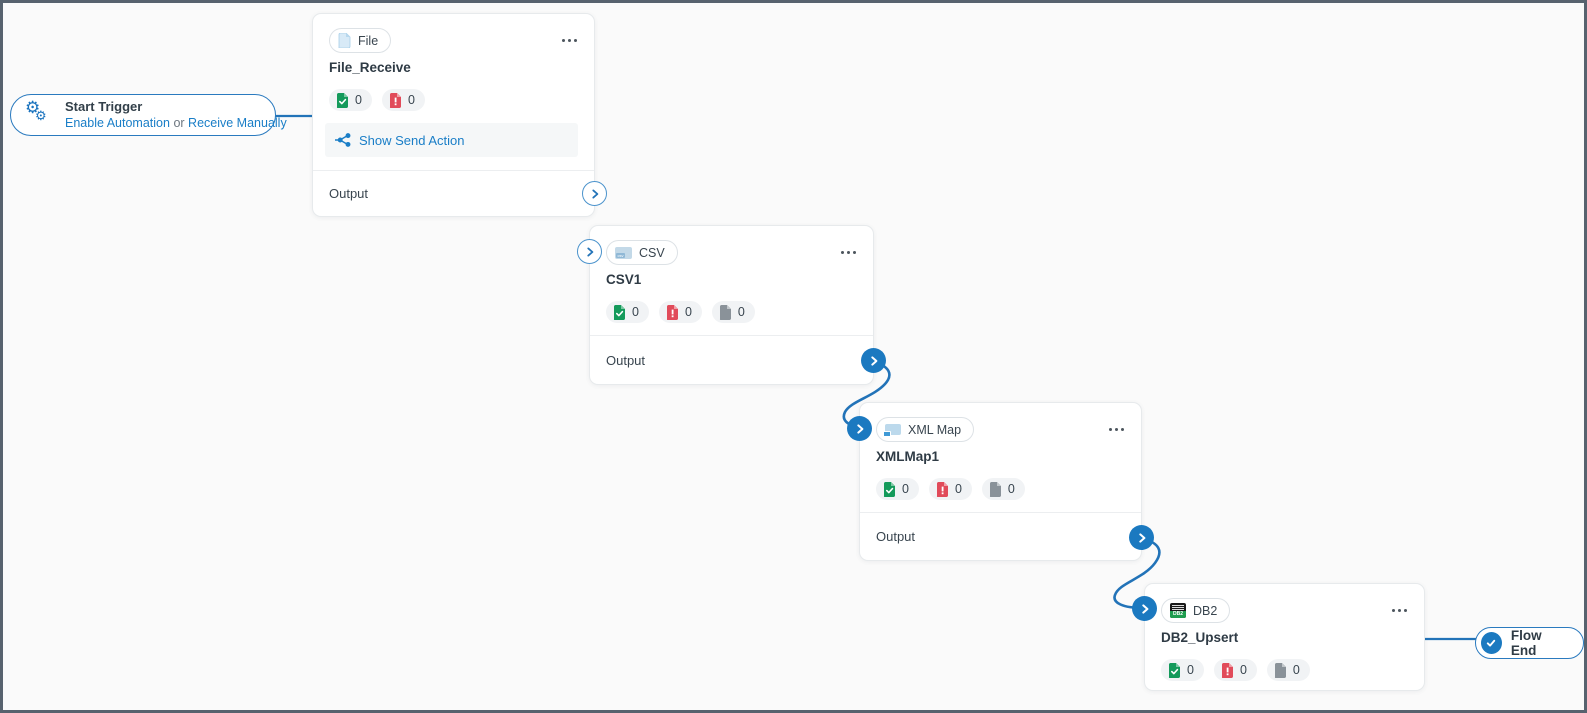  I want to click on trigger-title: Start Trigger, so click(104, 106).